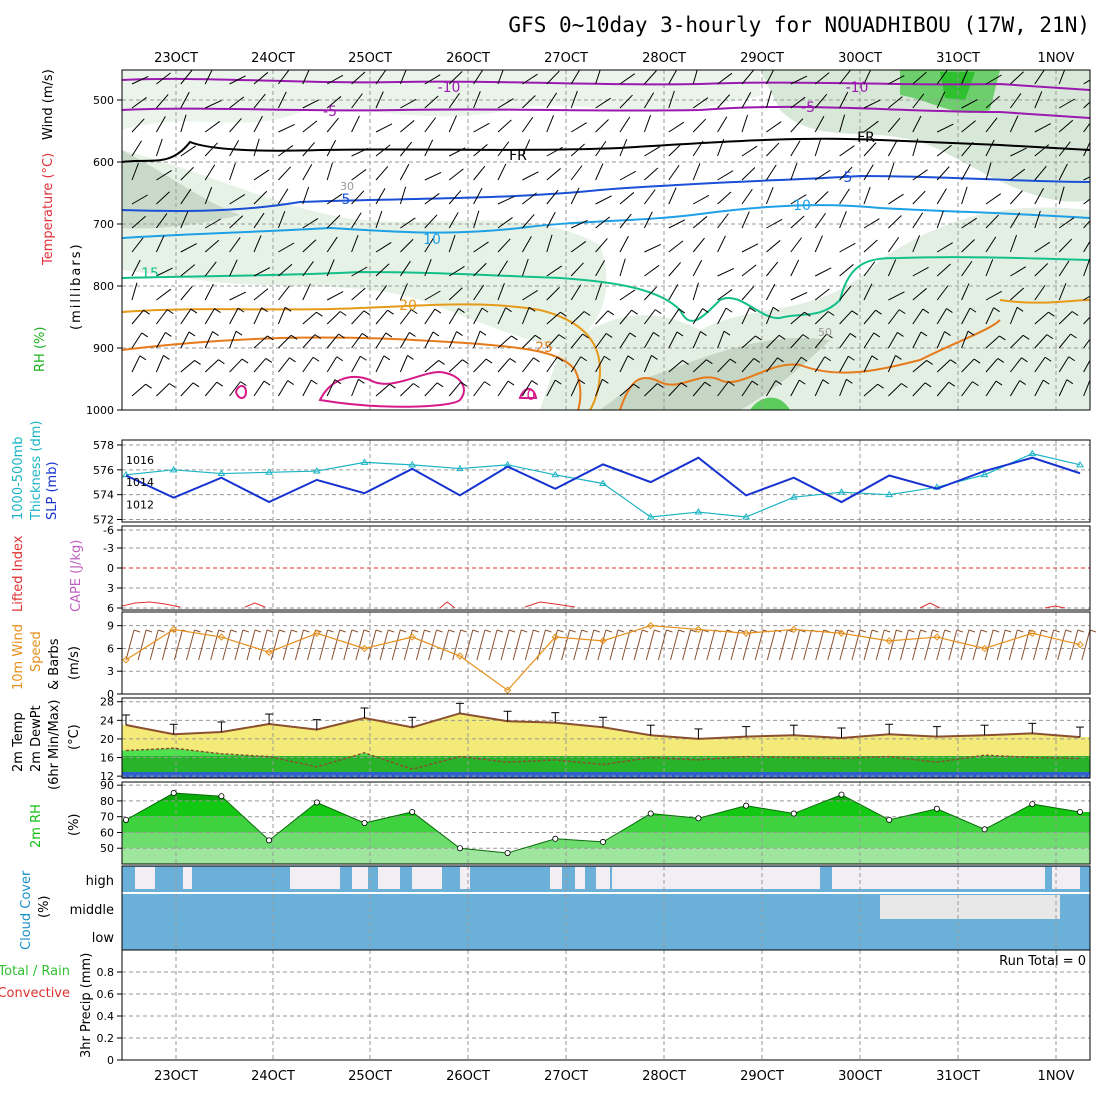 The image size is (1100, 1100). What do you see at coordinates (1056, 58) in the screenshot?
I see `top-date-label: 1NOV` at bounding box center [1056, 58].